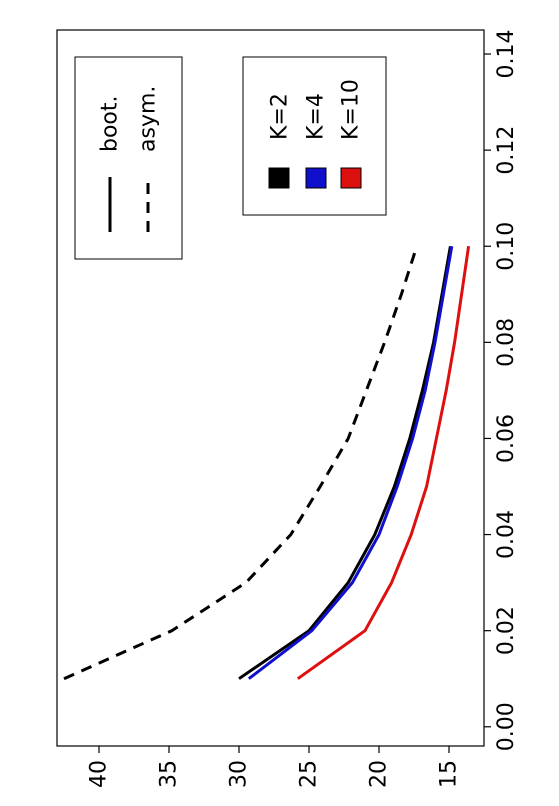  I want to click on x-tick-label: 0.12, so click(506, 150).